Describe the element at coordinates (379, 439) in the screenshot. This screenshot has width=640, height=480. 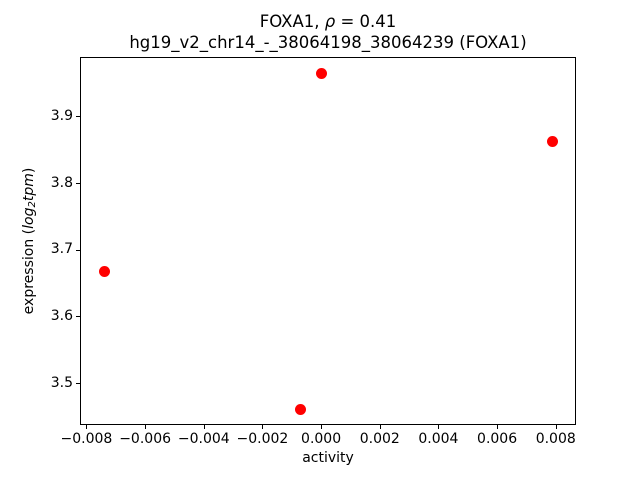
I see `x-tick-label: 0.002` at that location.